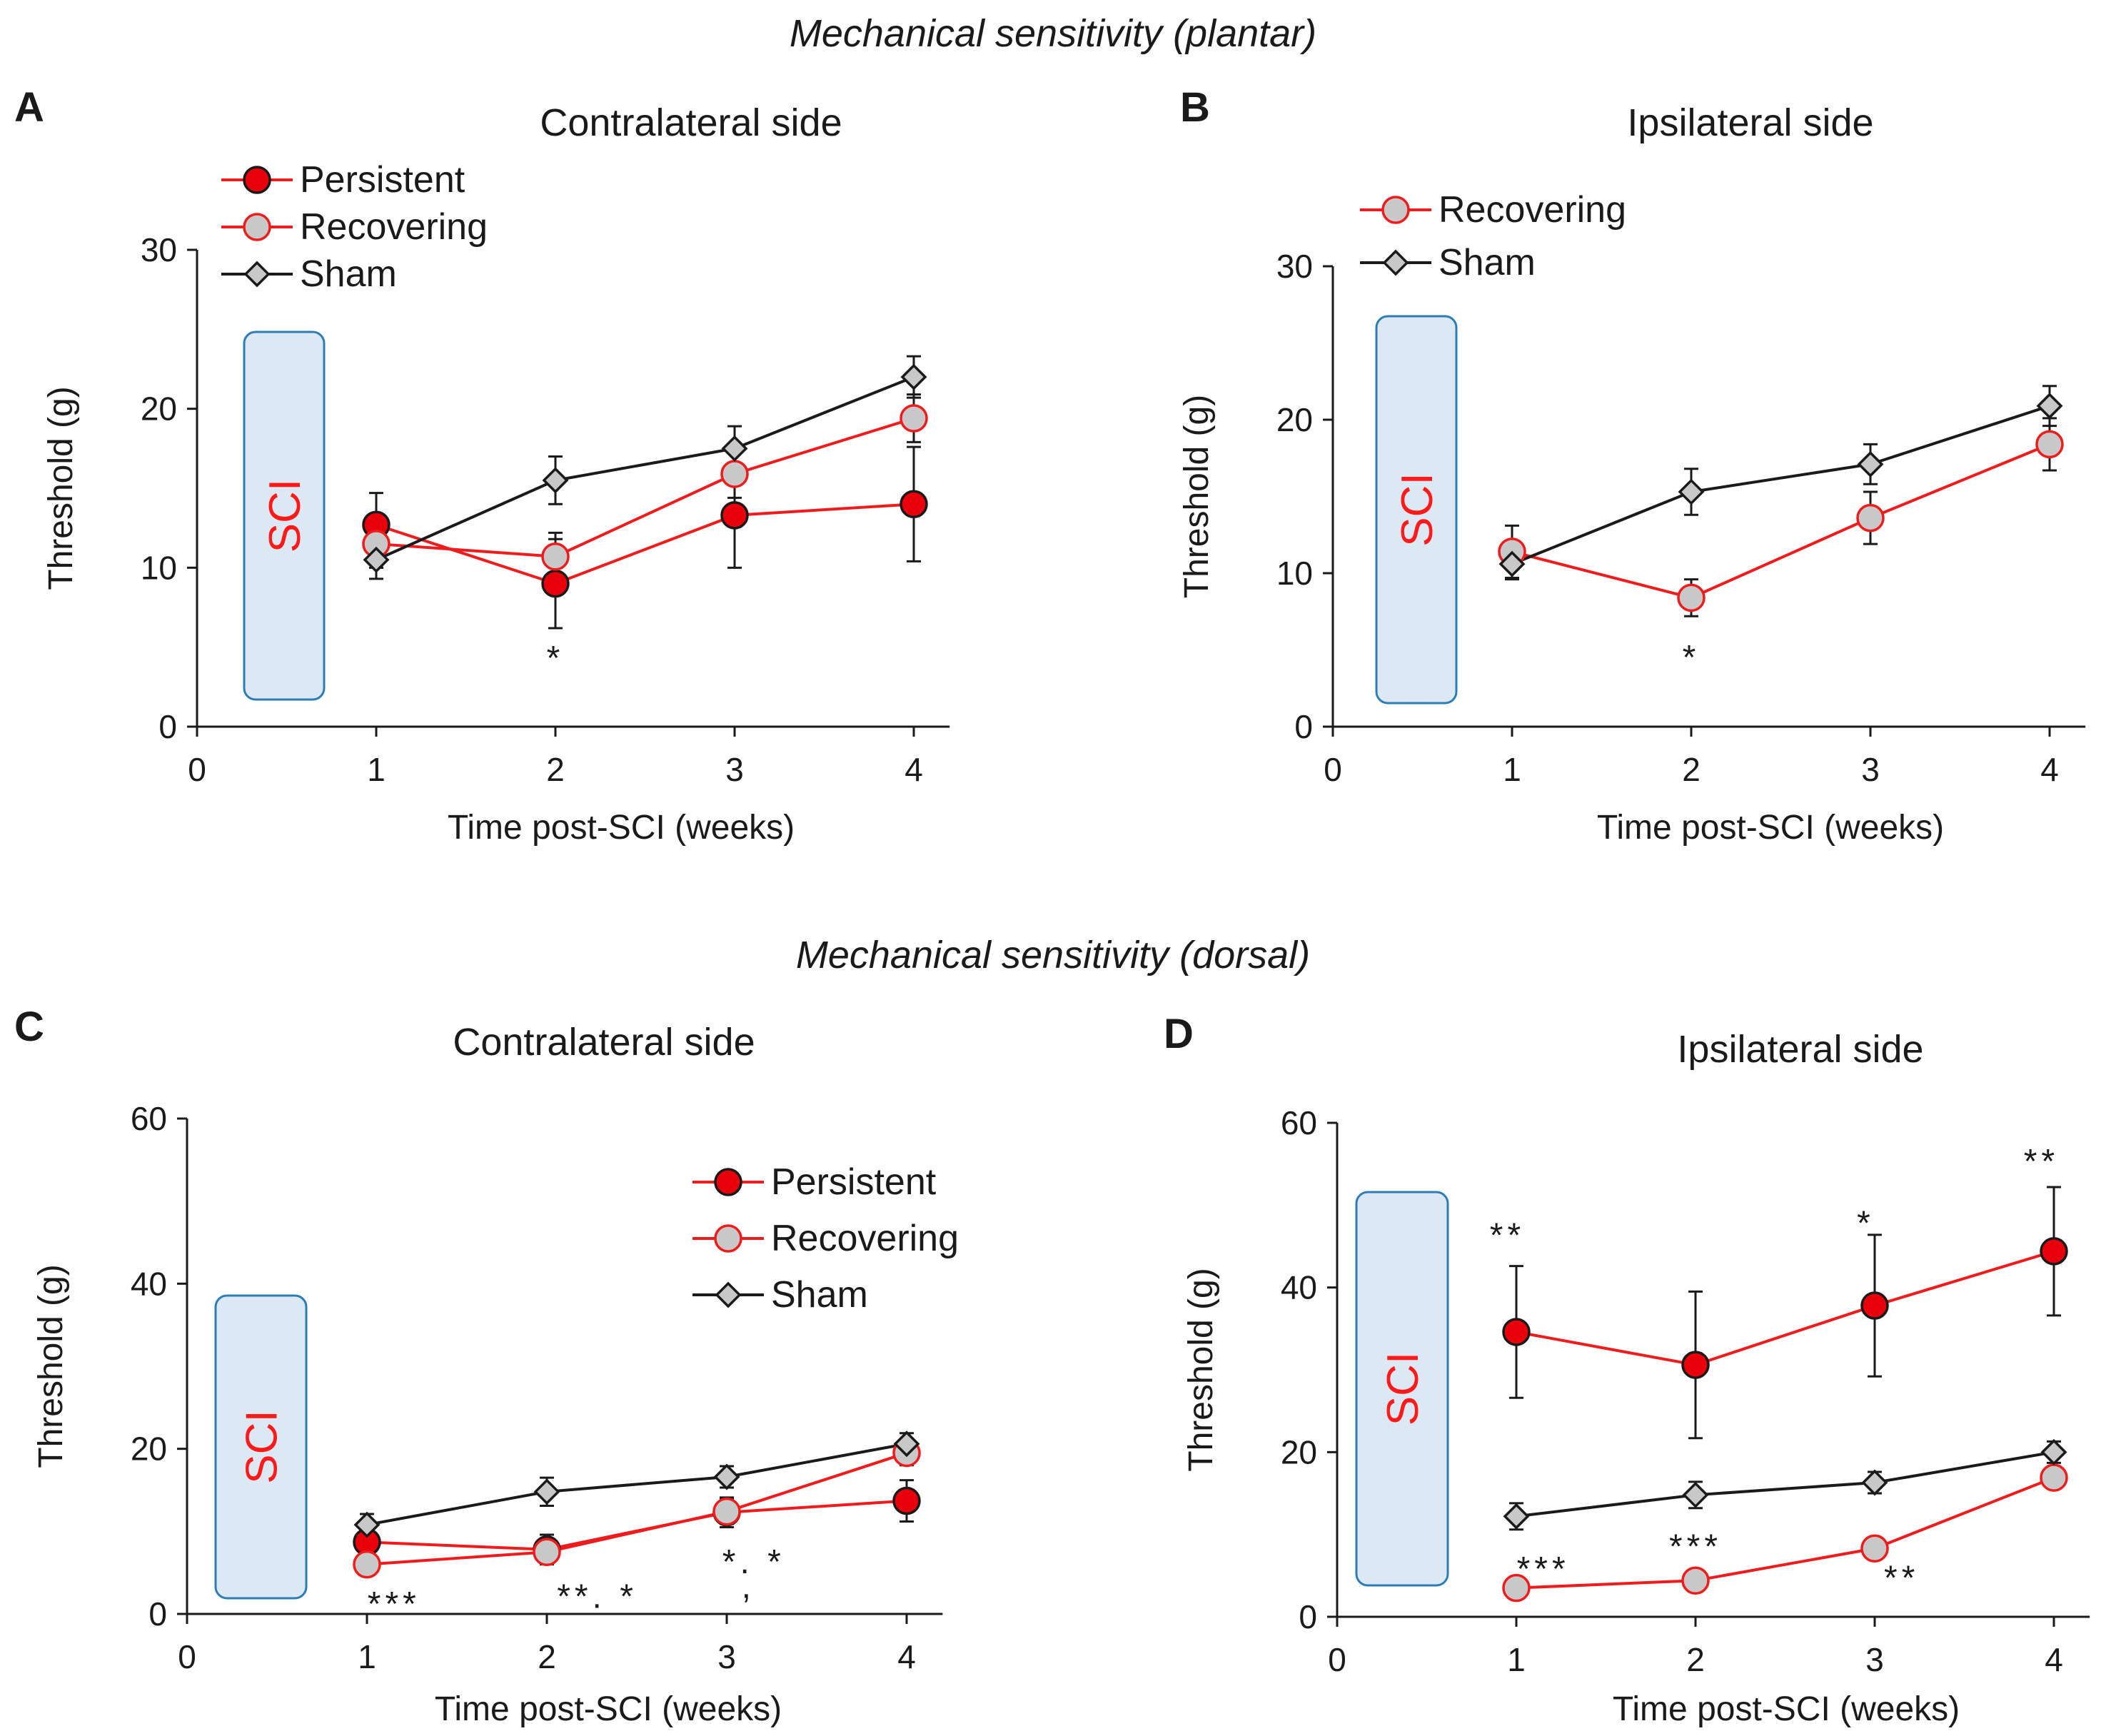 This screenshot has width=2106, height=1736. I want to click on section-title-dorsal: Mechanical sensitivity (dorsal), so click(1053, 955).